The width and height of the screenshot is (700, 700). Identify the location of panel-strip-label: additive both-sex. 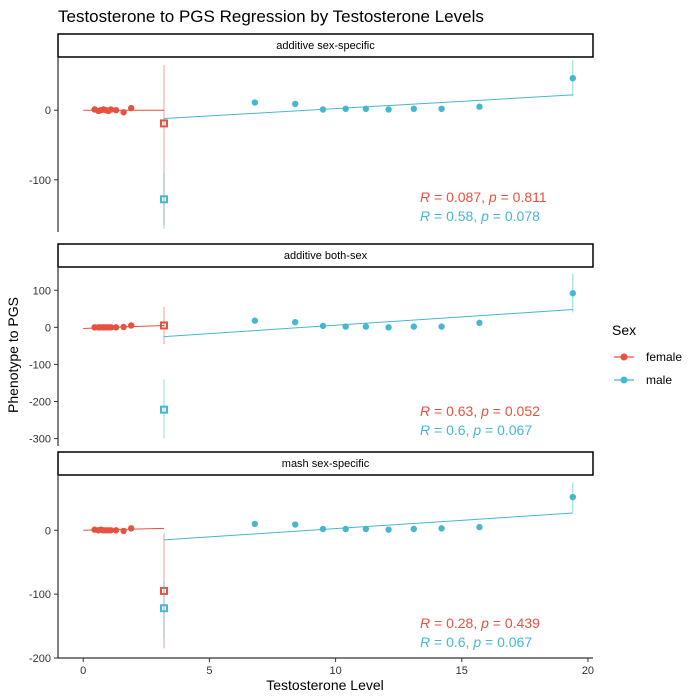
(326, 256).